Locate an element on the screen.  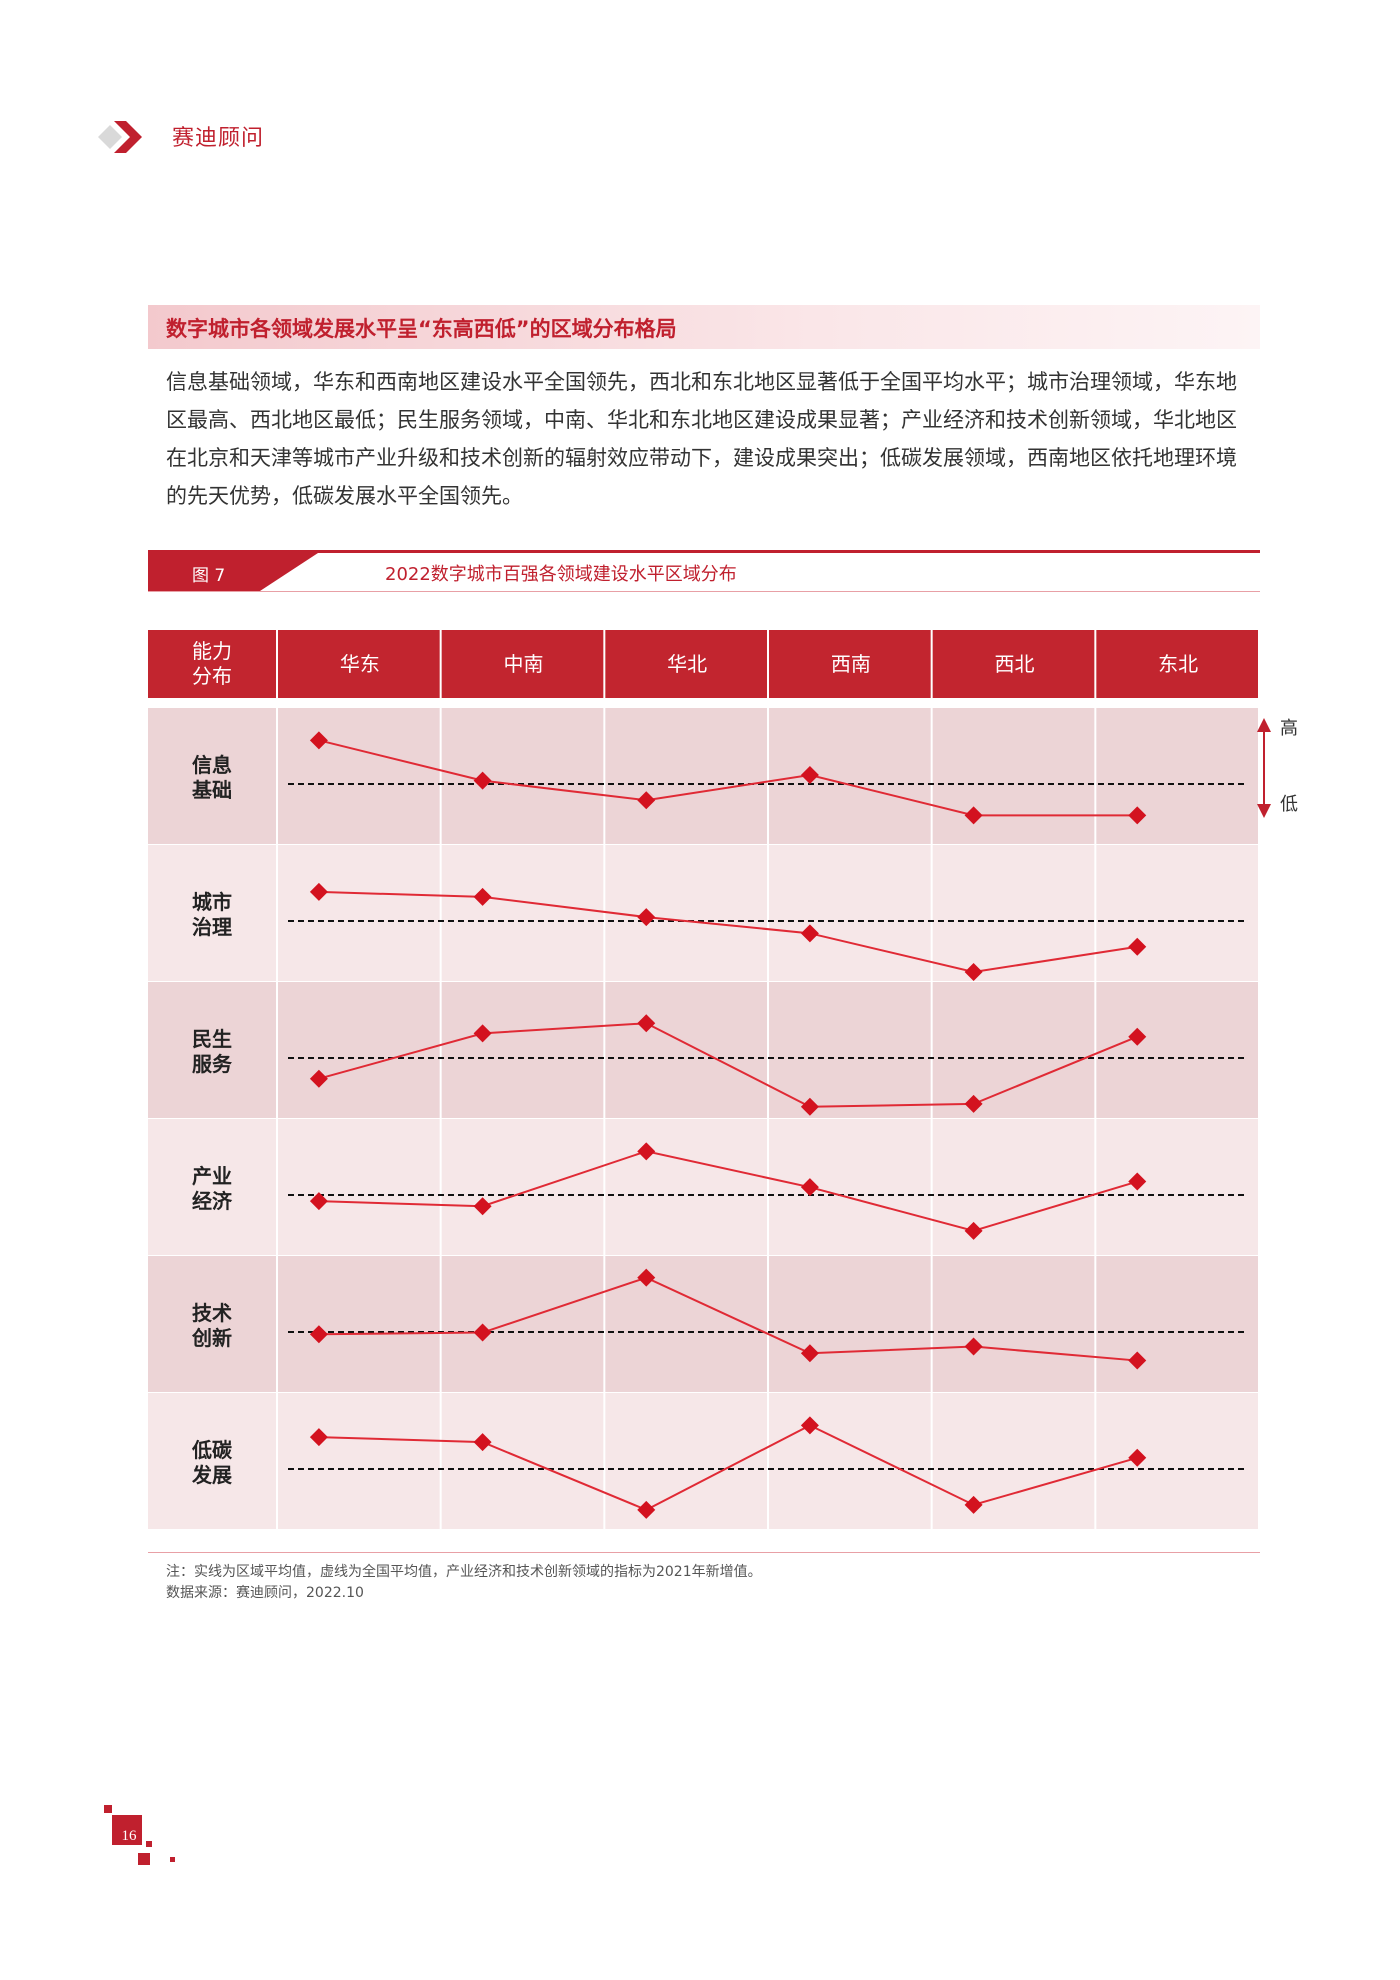
scale-arrow-down-icon is located at coordinates (1264, 811).